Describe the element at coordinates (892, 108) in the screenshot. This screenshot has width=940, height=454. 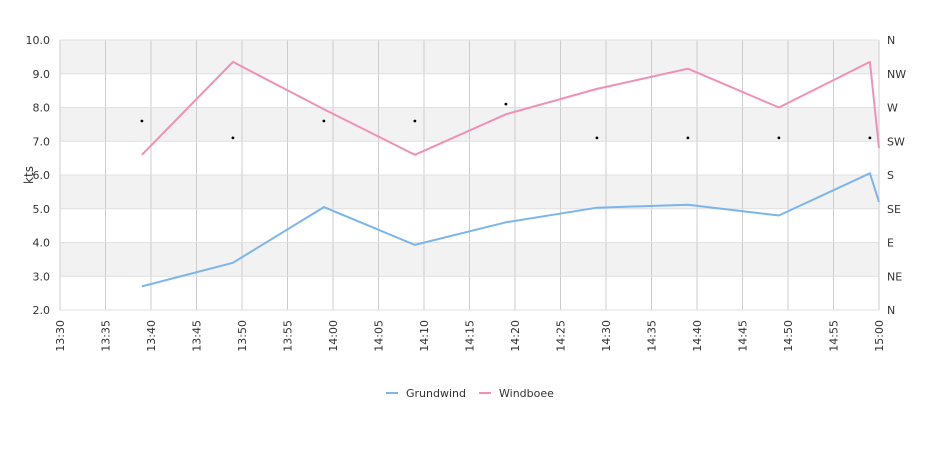
I see `direction-tick-label: W` at that location.